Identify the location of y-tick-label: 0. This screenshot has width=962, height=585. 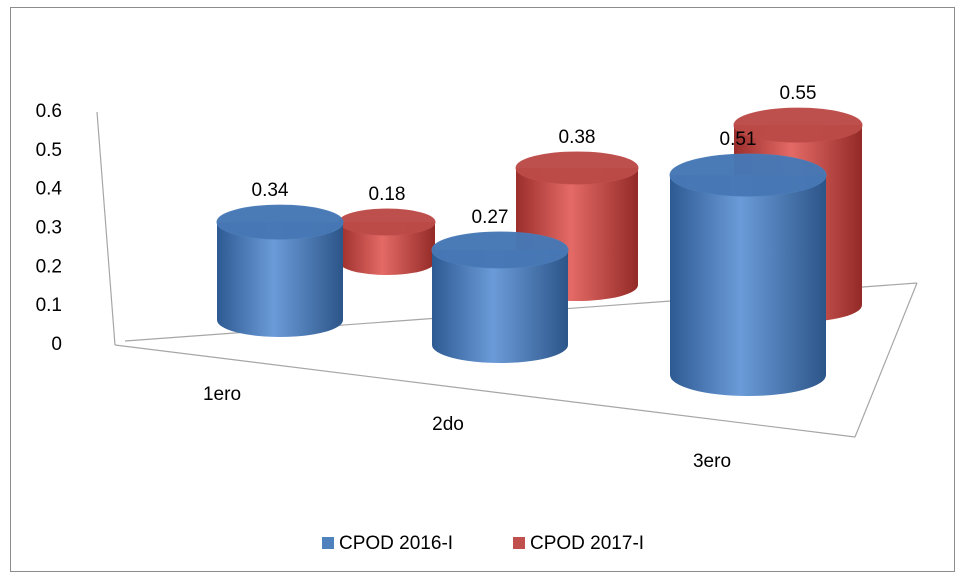
(56, 344).